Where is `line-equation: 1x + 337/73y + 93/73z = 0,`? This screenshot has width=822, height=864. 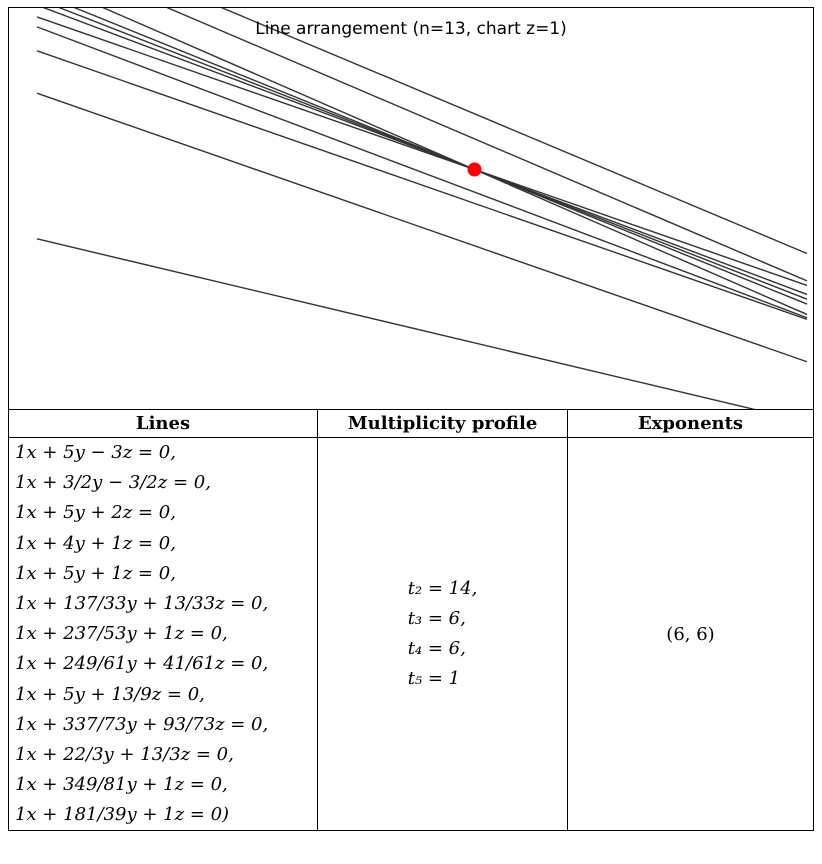
line-equation: 1x + 337/73y + 93/73z = 0, is located at coordinates (142, 724).